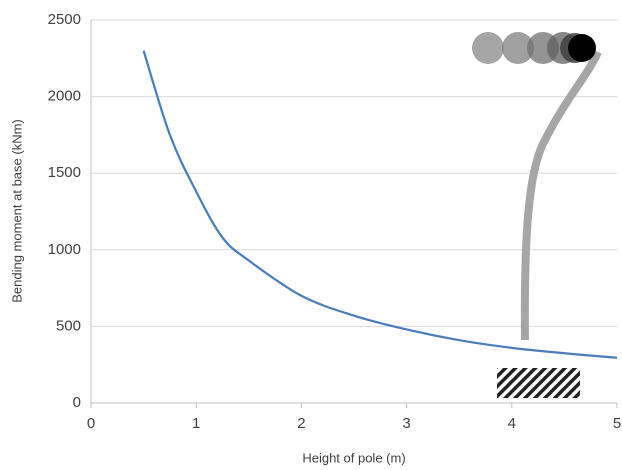 The height and width of the screenshot is (470, 622). What do you see at coordinates (561, 195) in the screenshot?
I see `pole` at bounding box center [561, 195].